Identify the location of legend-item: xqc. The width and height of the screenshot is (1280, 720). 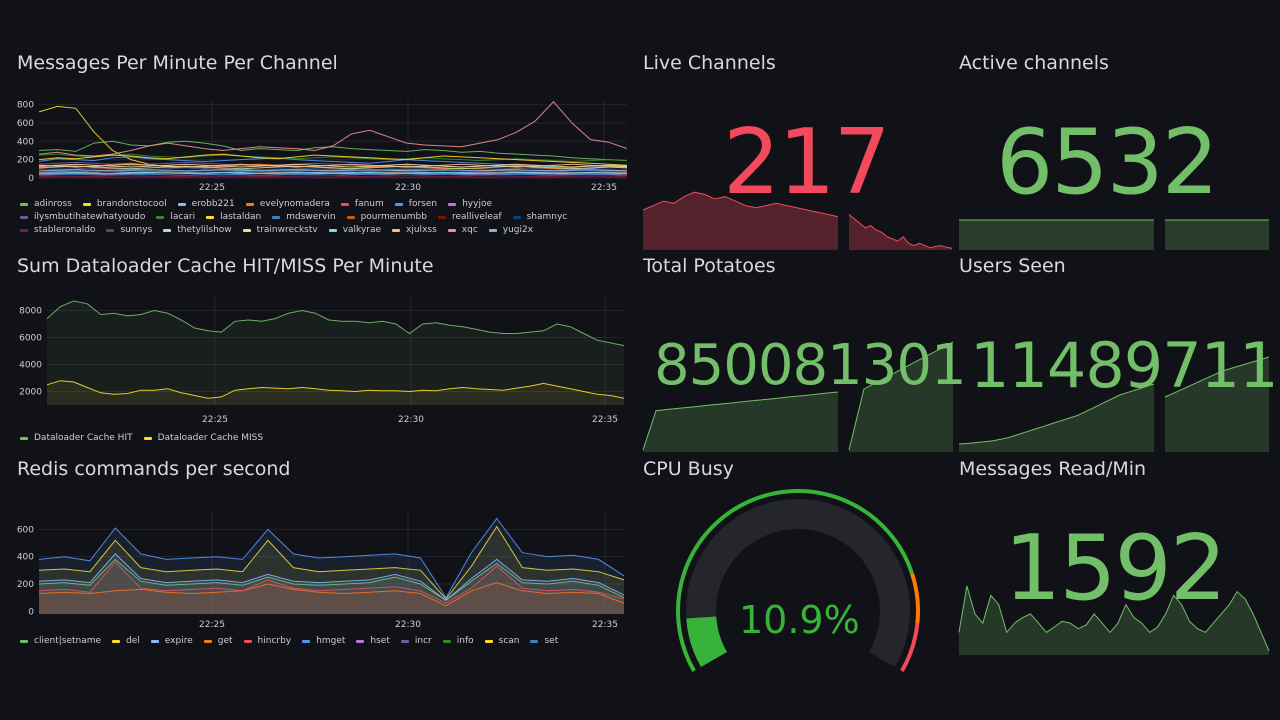
(462, 230).